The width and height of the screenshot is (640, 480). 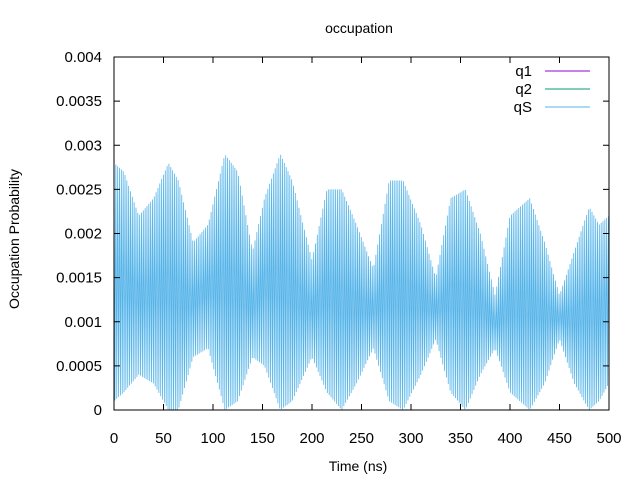 What do you see at coordinates (361, 438) in the screenshot?
I see `x-tick-label: 250` at bounding box center [361, 438].